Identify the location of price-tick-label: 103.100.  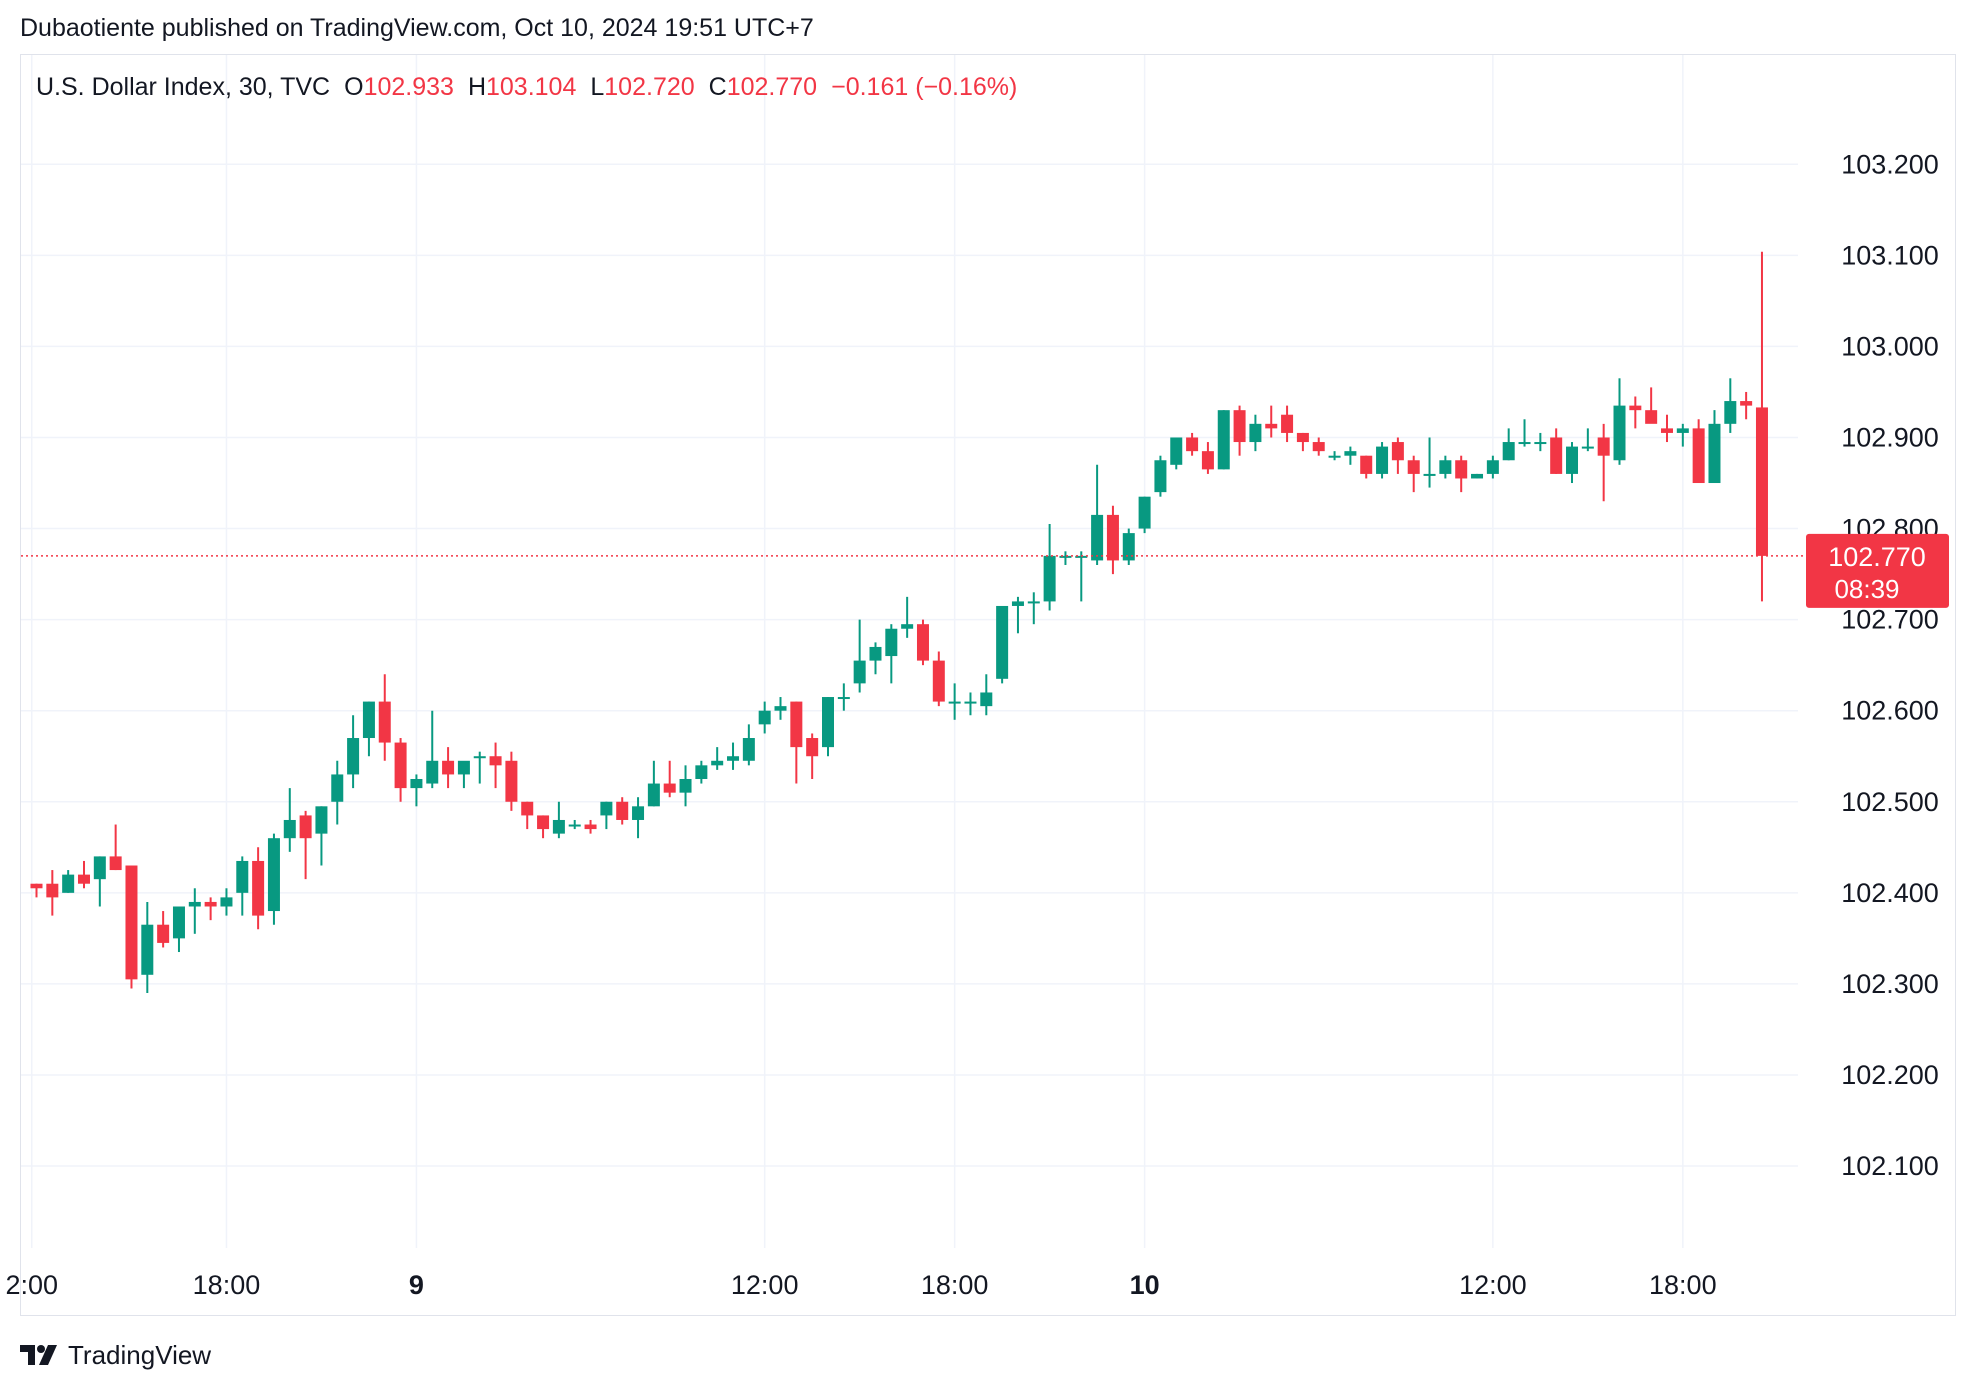
(1890, 255).